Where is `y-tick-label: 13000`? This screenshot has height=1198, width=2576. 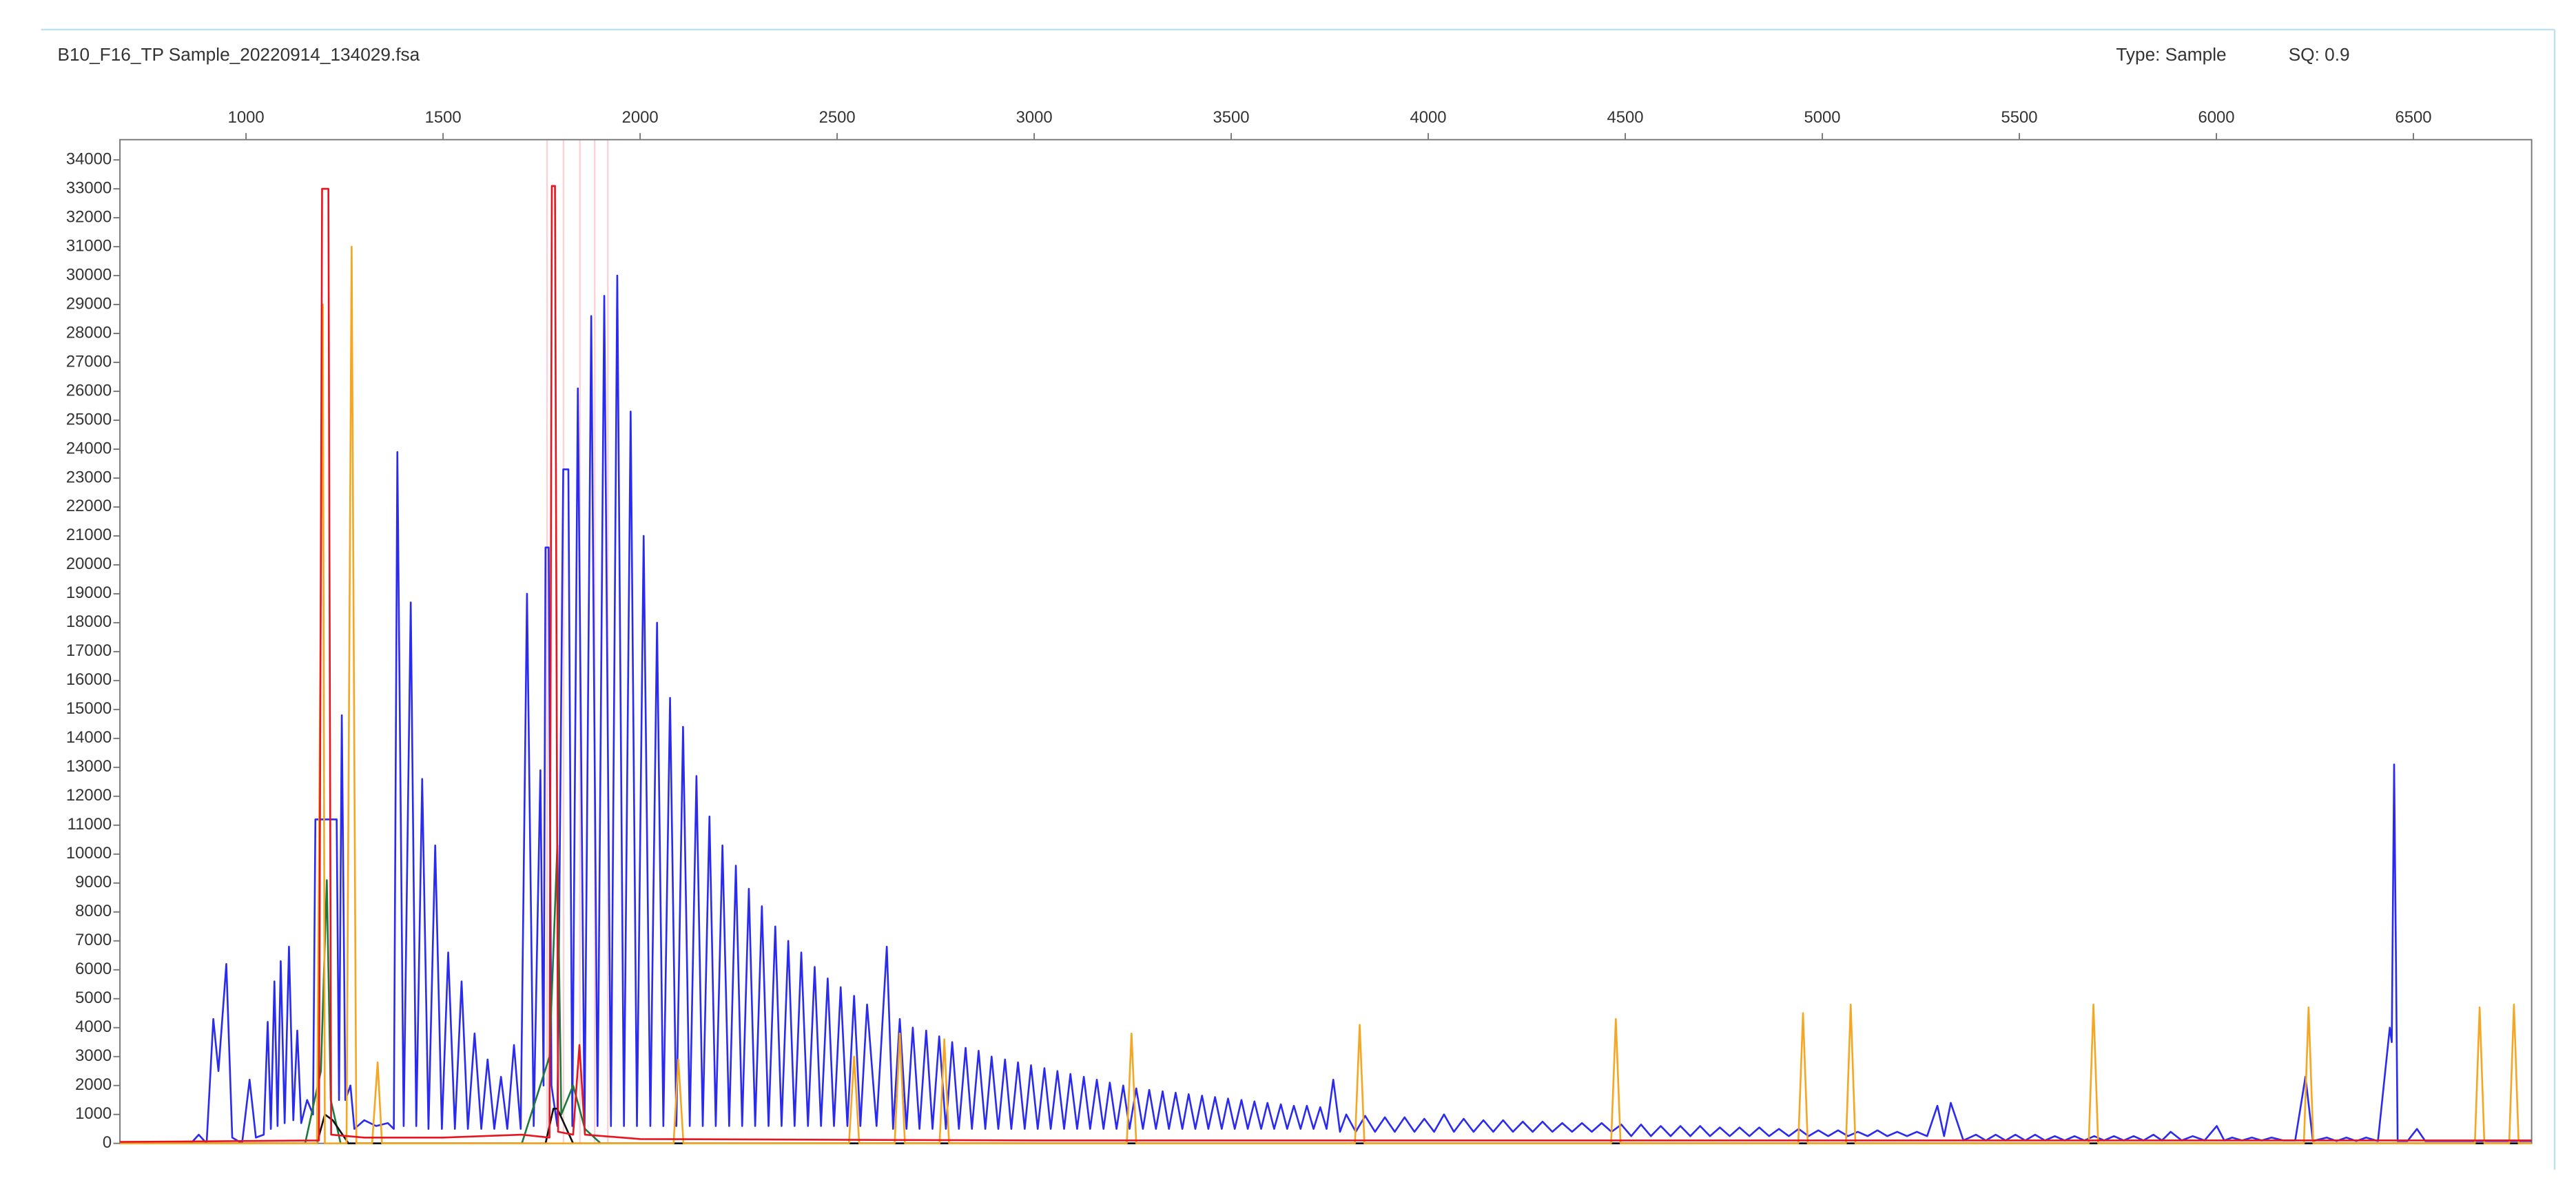 y-tick-label: 13000 is located at coordinates (89, 766).